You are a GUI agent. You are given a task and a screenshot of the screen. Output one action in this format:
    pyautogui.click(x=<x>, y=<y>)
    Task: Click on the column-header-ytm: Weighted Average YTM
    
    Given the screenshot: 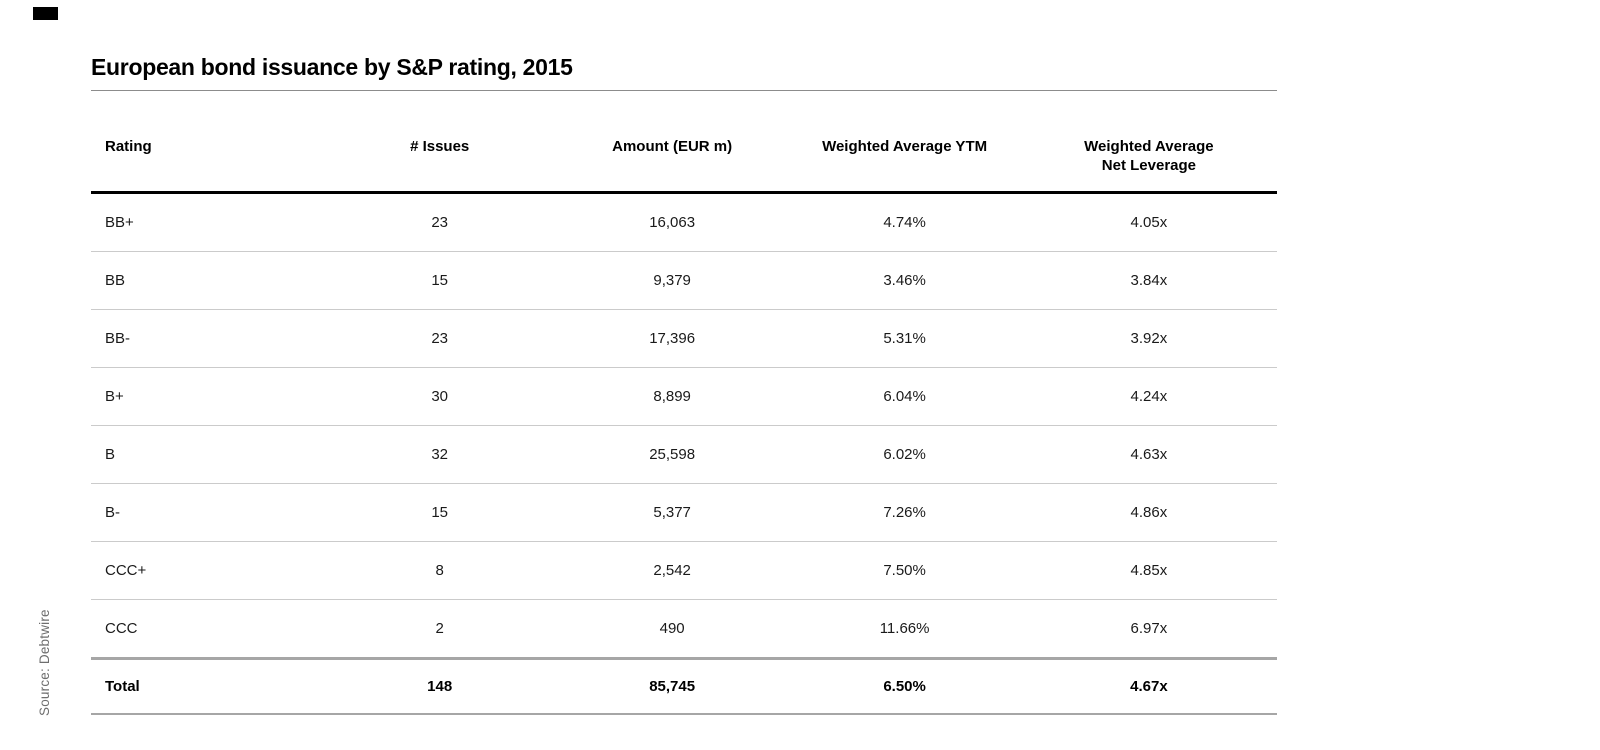 What is the action you would take?
    pyautogui.click(x=904, y=159)
    